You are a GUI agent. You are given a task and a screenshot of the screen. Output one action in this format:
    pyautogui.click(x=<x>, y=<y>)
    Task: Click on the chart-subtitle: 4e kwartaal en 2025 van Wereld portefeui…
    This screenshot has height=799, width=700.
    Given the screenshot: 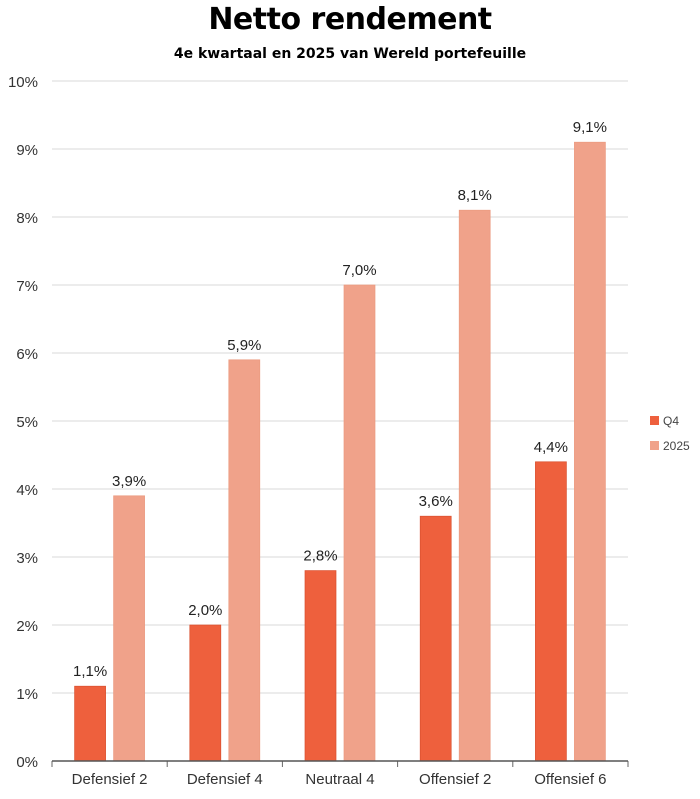 What is the action you would take?
    pyautogui.click(x=350, y=54)
    